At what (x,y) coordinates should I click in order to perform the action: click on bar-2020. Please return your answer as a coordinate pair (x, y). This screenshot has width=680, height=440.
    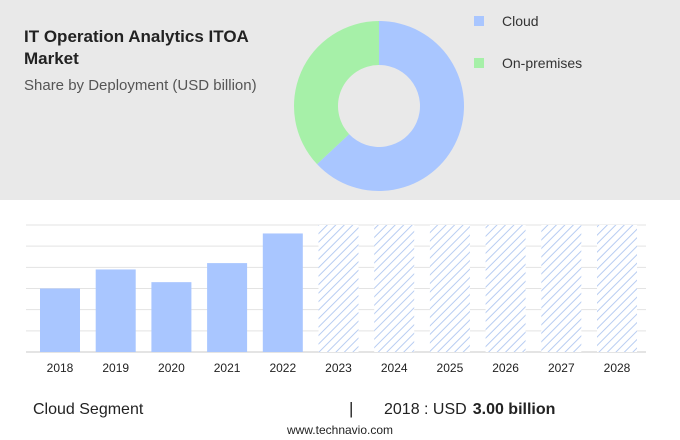
    Looking at the image, I should click on (171, 317).